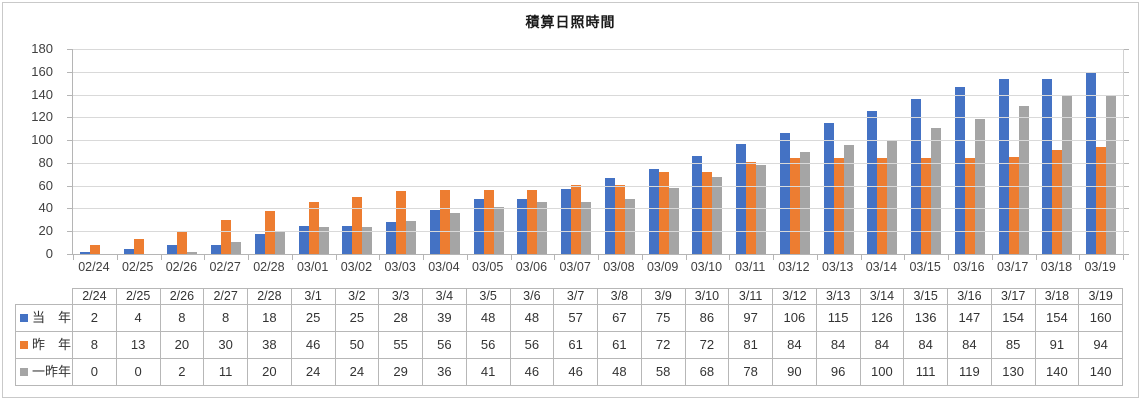 This screenshot has height=400, width=1141. Describe the element at coordinates (313, 296) in the screenshot. I see `table-header-cell: 3/1` at that location.